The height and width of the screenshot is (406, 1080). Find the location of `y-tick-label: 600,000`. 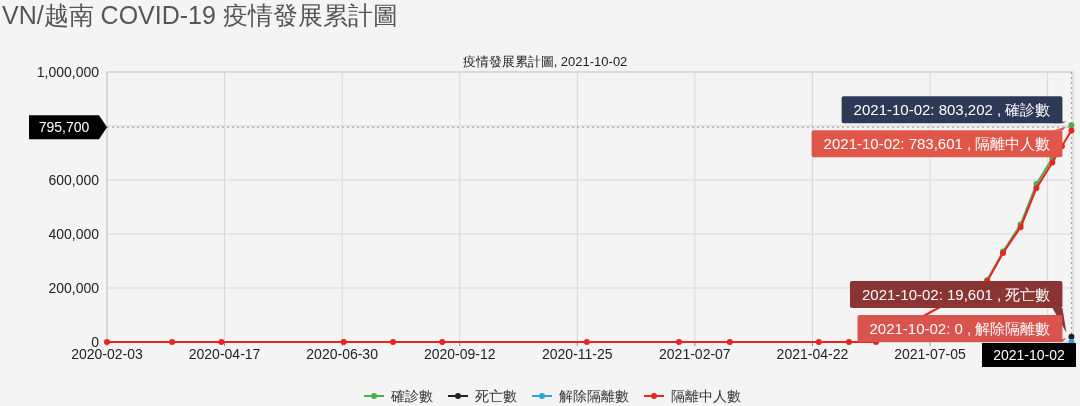

y-tick-label: 600,000 is located at coordinates (74, 180).